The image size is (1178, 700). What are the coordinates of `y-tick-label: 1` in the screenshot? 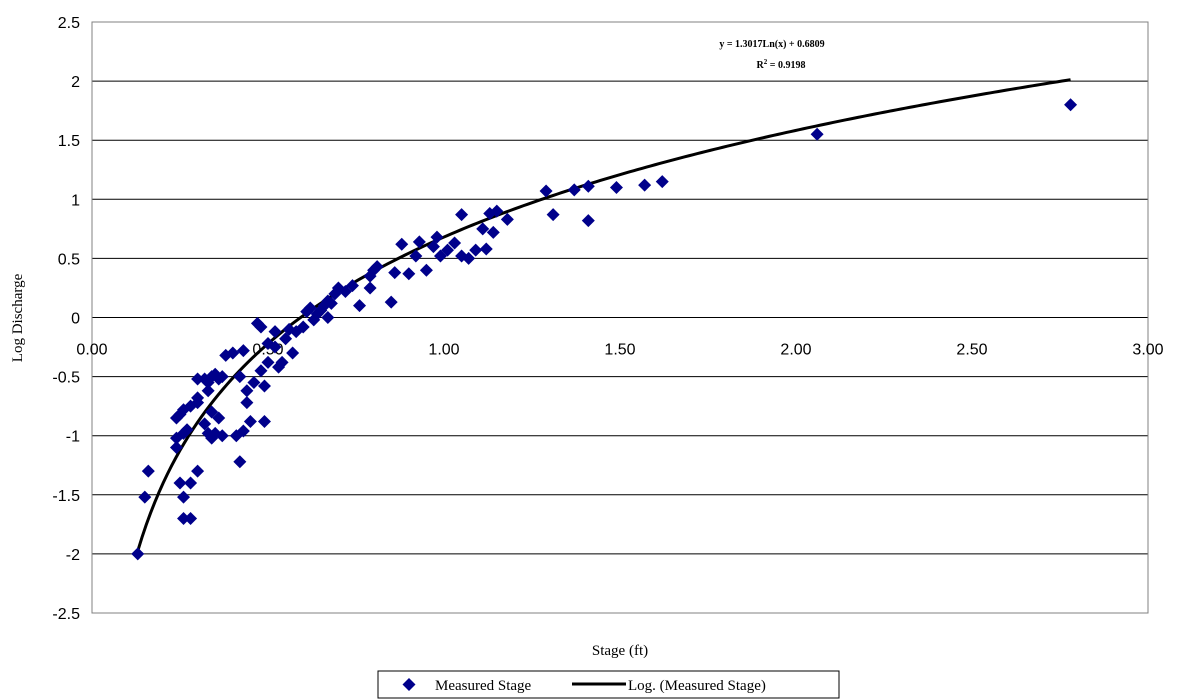 It's located at (75, 200).